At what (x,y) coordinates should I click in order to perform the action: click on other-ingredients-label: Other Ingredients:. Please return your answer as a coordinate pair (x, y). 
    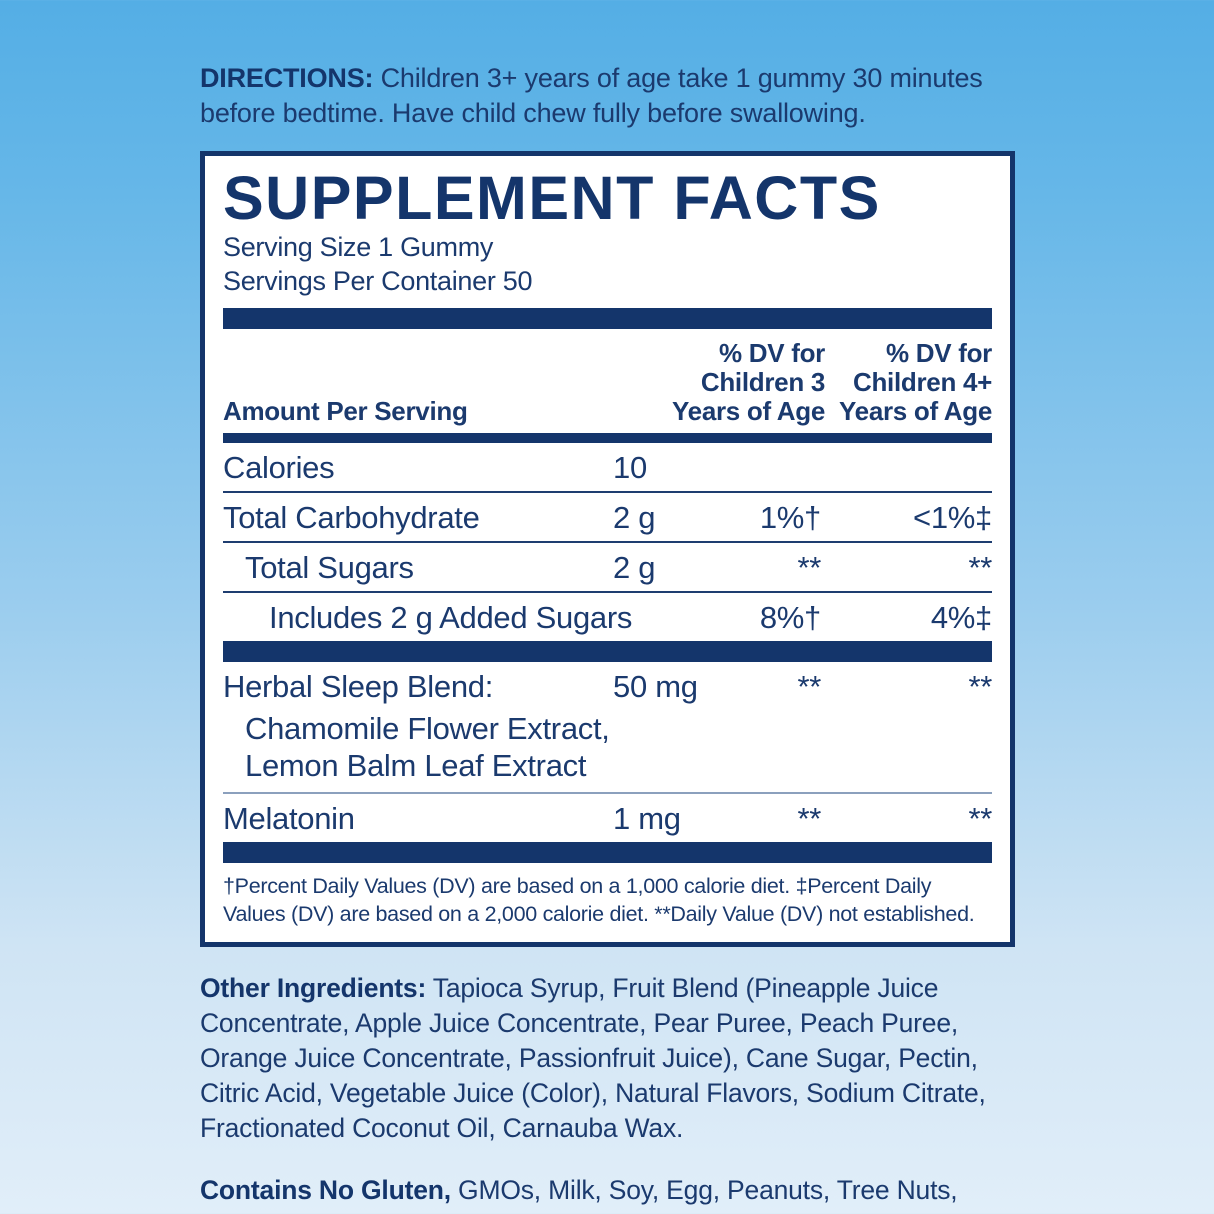
    Looking at the image, I should click on (313, 988).